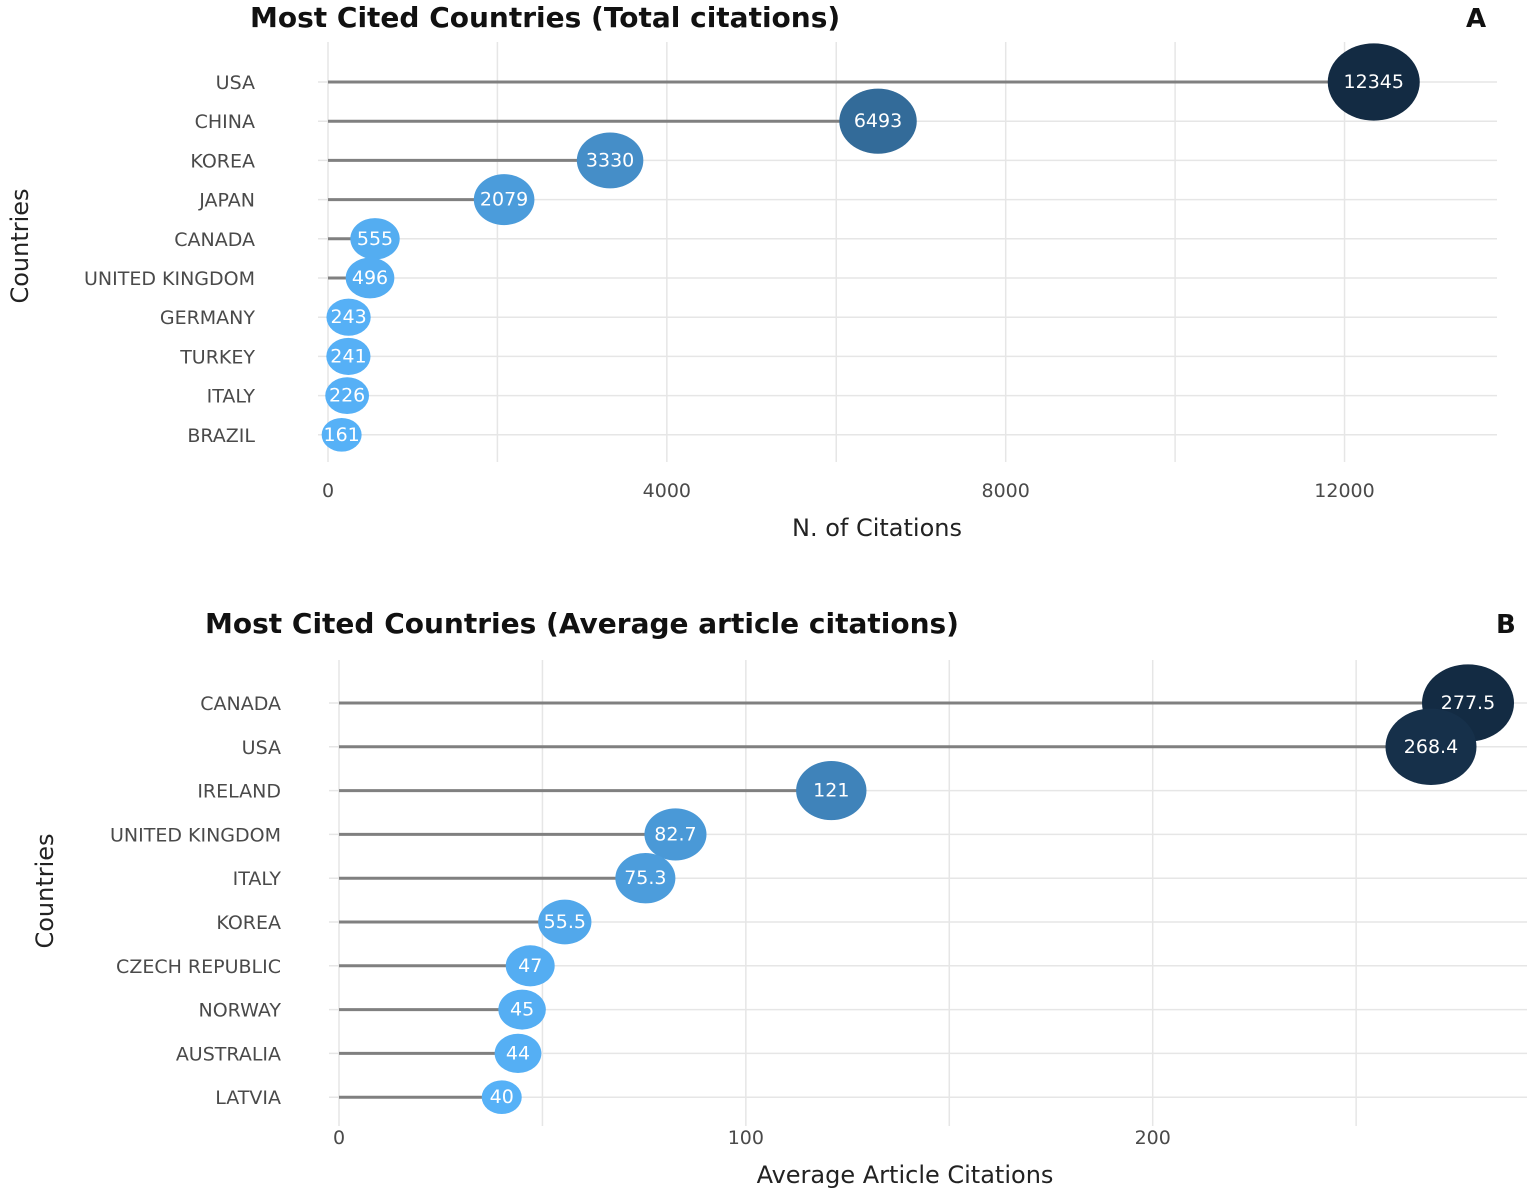 The image size is (1535, 1194). I want to click on panel-b-value-label-australia: 44, so click(518, 1053).